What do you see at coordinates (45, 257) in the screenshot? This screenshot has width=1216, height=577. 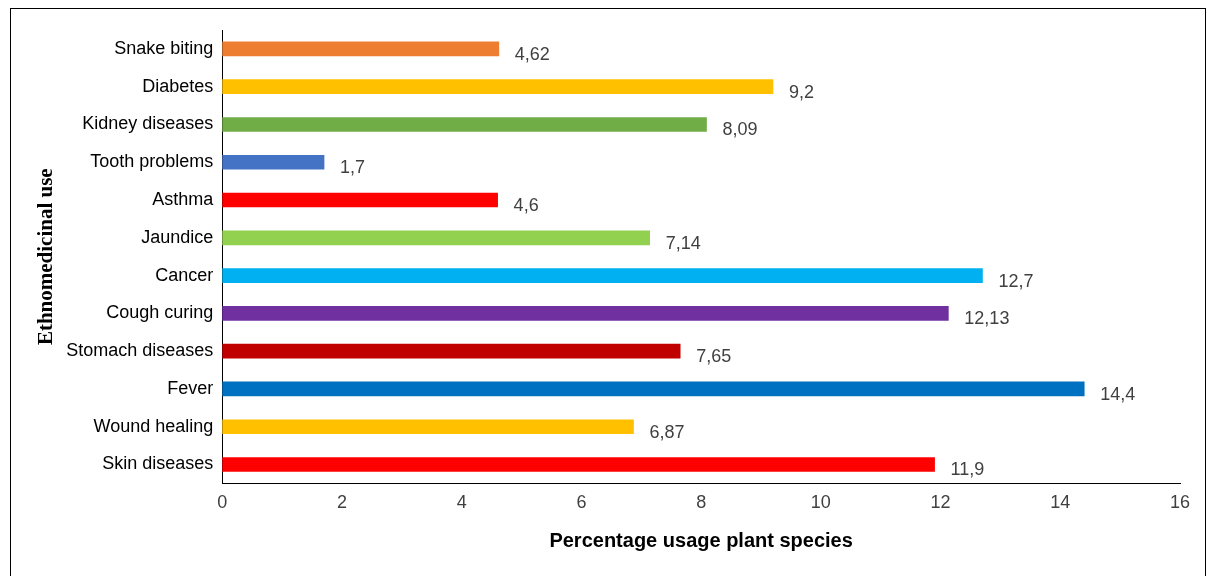 I see `y-axis-title: Ethnomedicinal use` at bounding box center [45, 257].